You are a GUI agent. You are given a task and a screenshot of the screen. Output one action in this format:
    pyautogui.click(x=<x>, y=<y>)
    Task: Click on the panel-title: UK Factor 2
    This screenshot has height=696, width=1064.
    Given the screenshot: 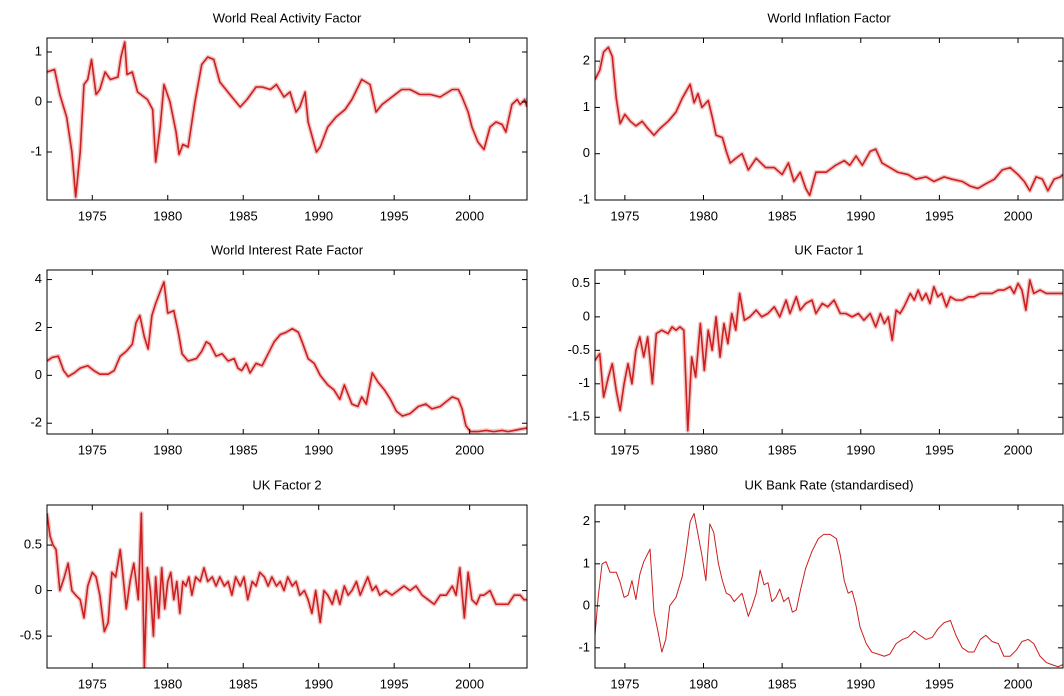 What is the action you would take?
    pyautogui.click(x=286, y=484)
    